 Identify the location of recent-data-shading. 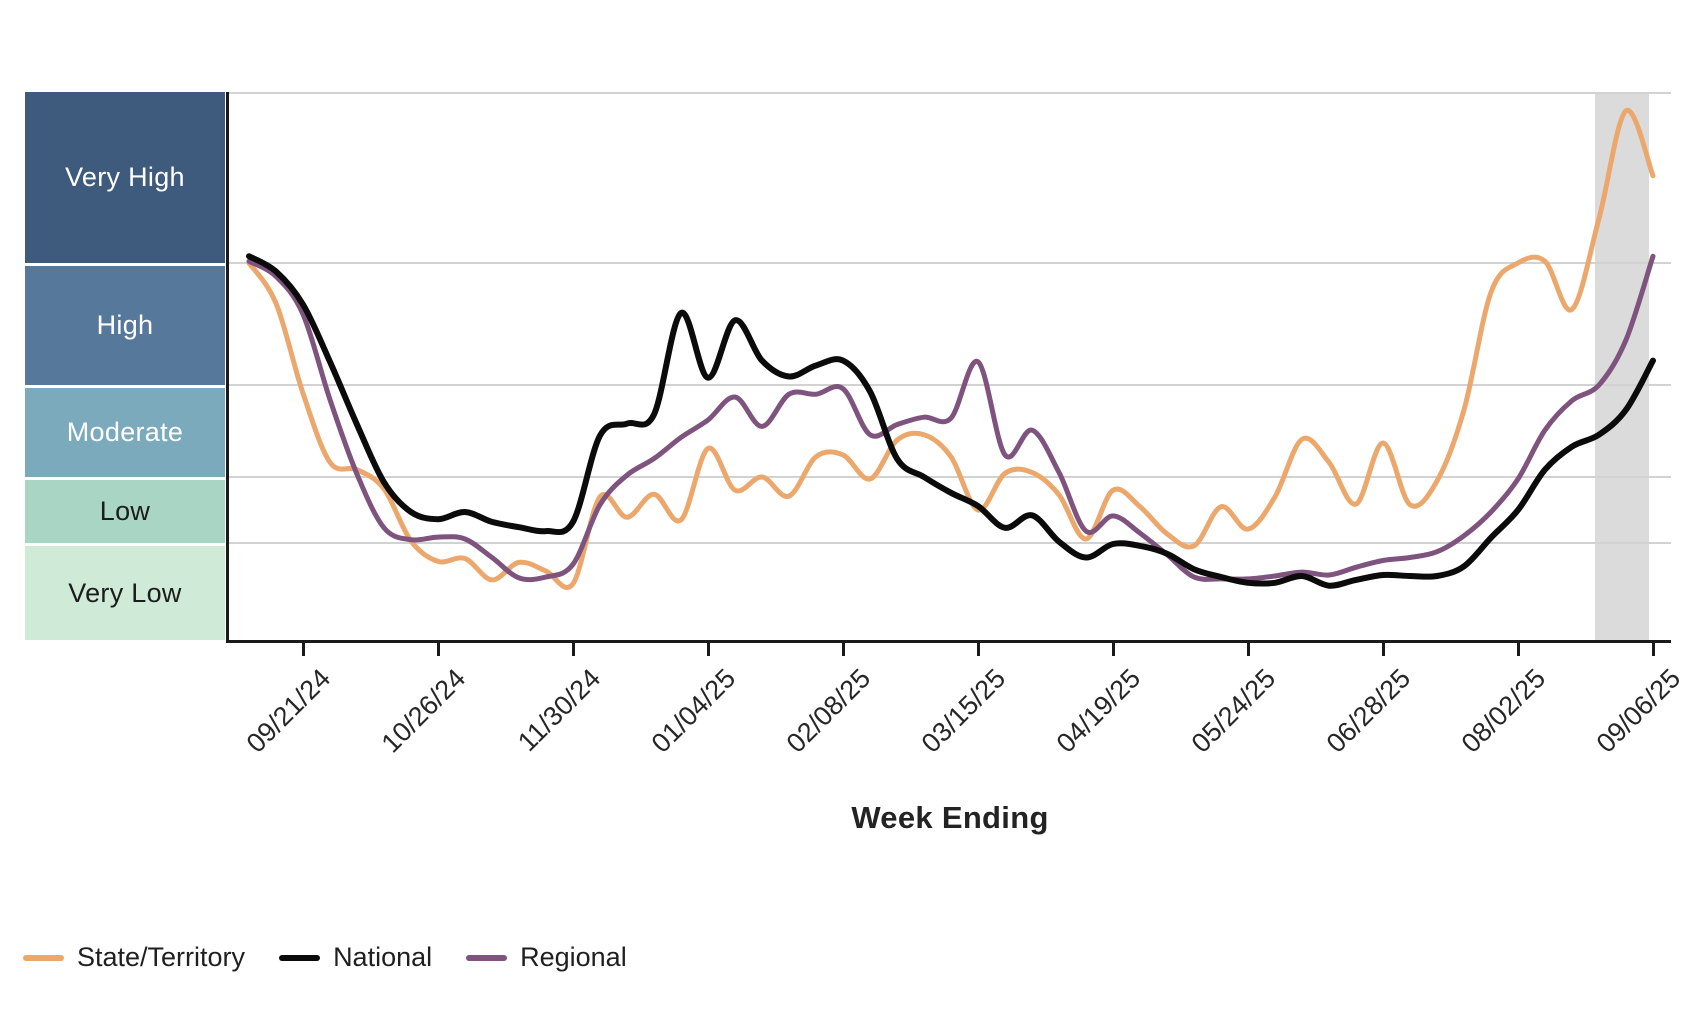
(1622, 366).